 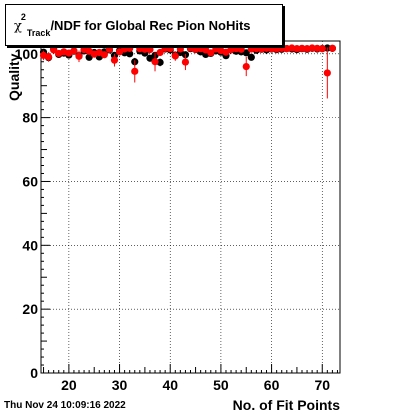 What do you see at coordinates (272, 385) in the screenshot?
I see `x-tick-label: 60` at bounding box center [272, 385].